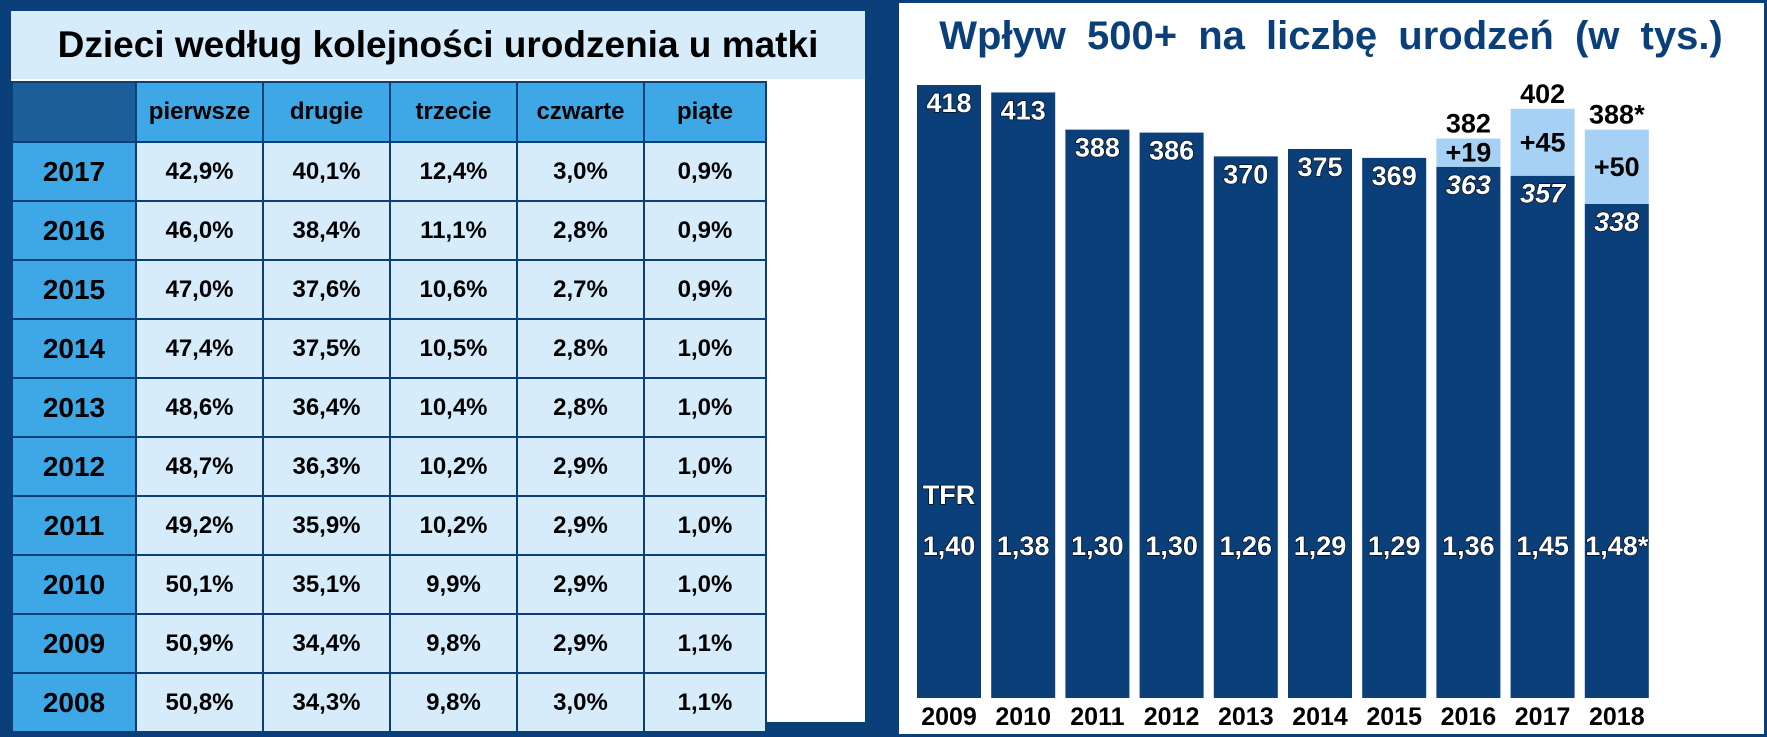 This screenshot has height=737, width=1767. Describe the element at coordinates (453, 407) in the screenshot. I see `table-cell: 10,4%` at that location.